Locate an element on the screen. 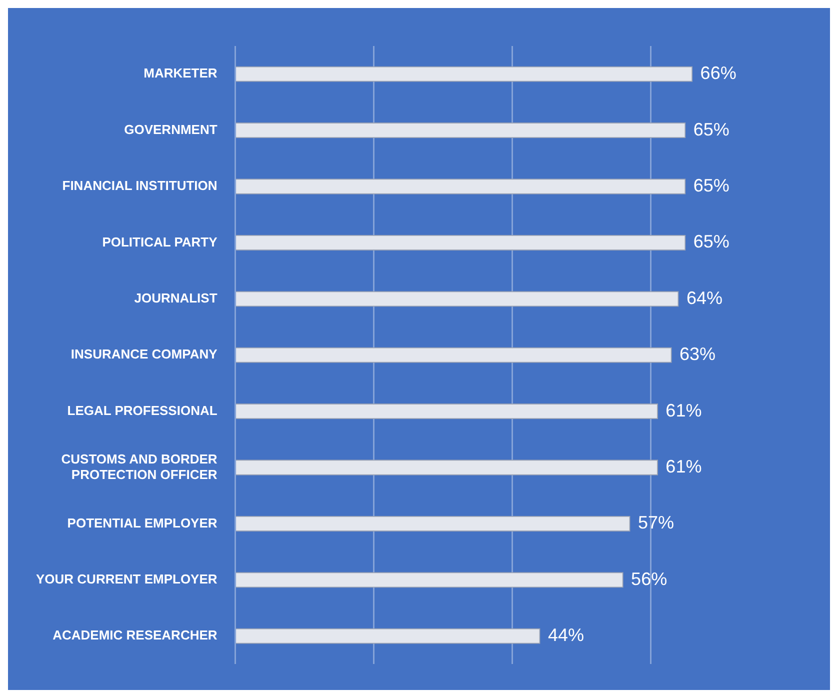  y-tick-label: INSURANCE COMPANY is located at coordinates (144, 354).